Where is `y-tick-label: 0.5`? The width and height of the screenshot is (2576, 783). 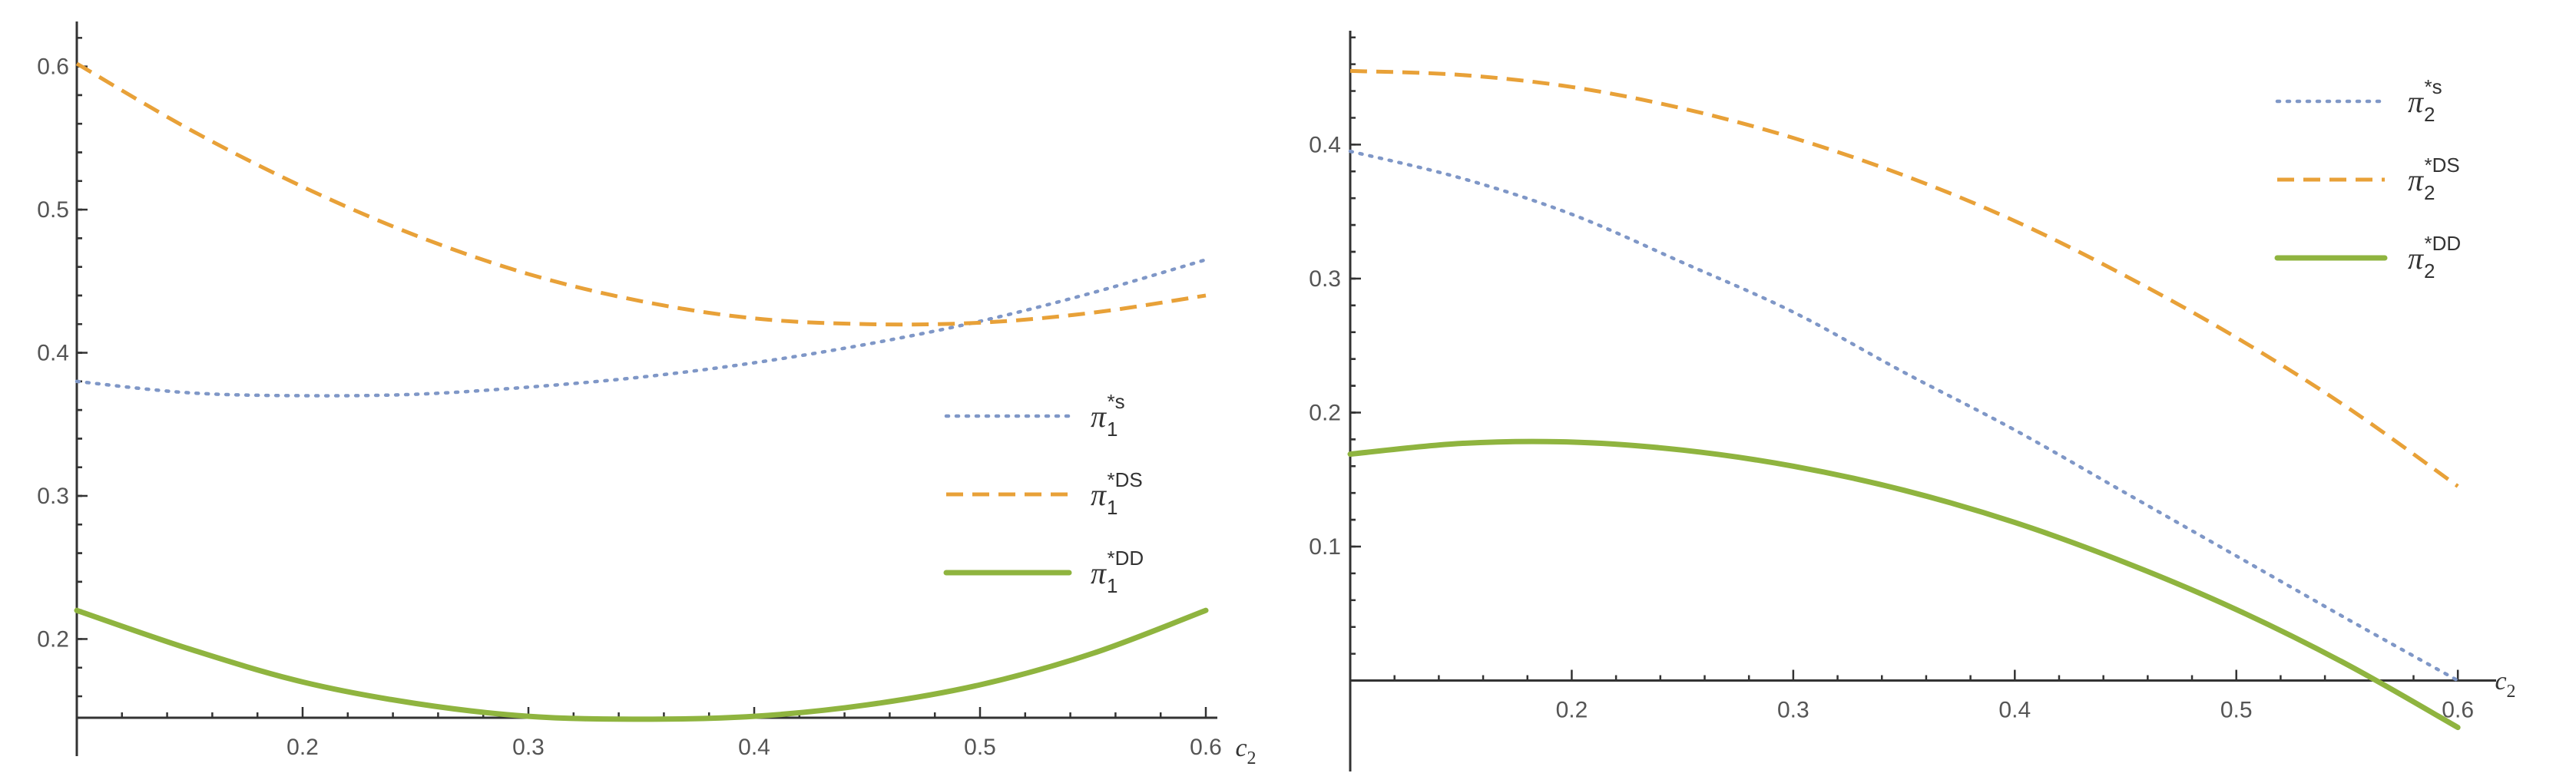 y-tick-label: 0.5 is located at coordinates (53, 210).